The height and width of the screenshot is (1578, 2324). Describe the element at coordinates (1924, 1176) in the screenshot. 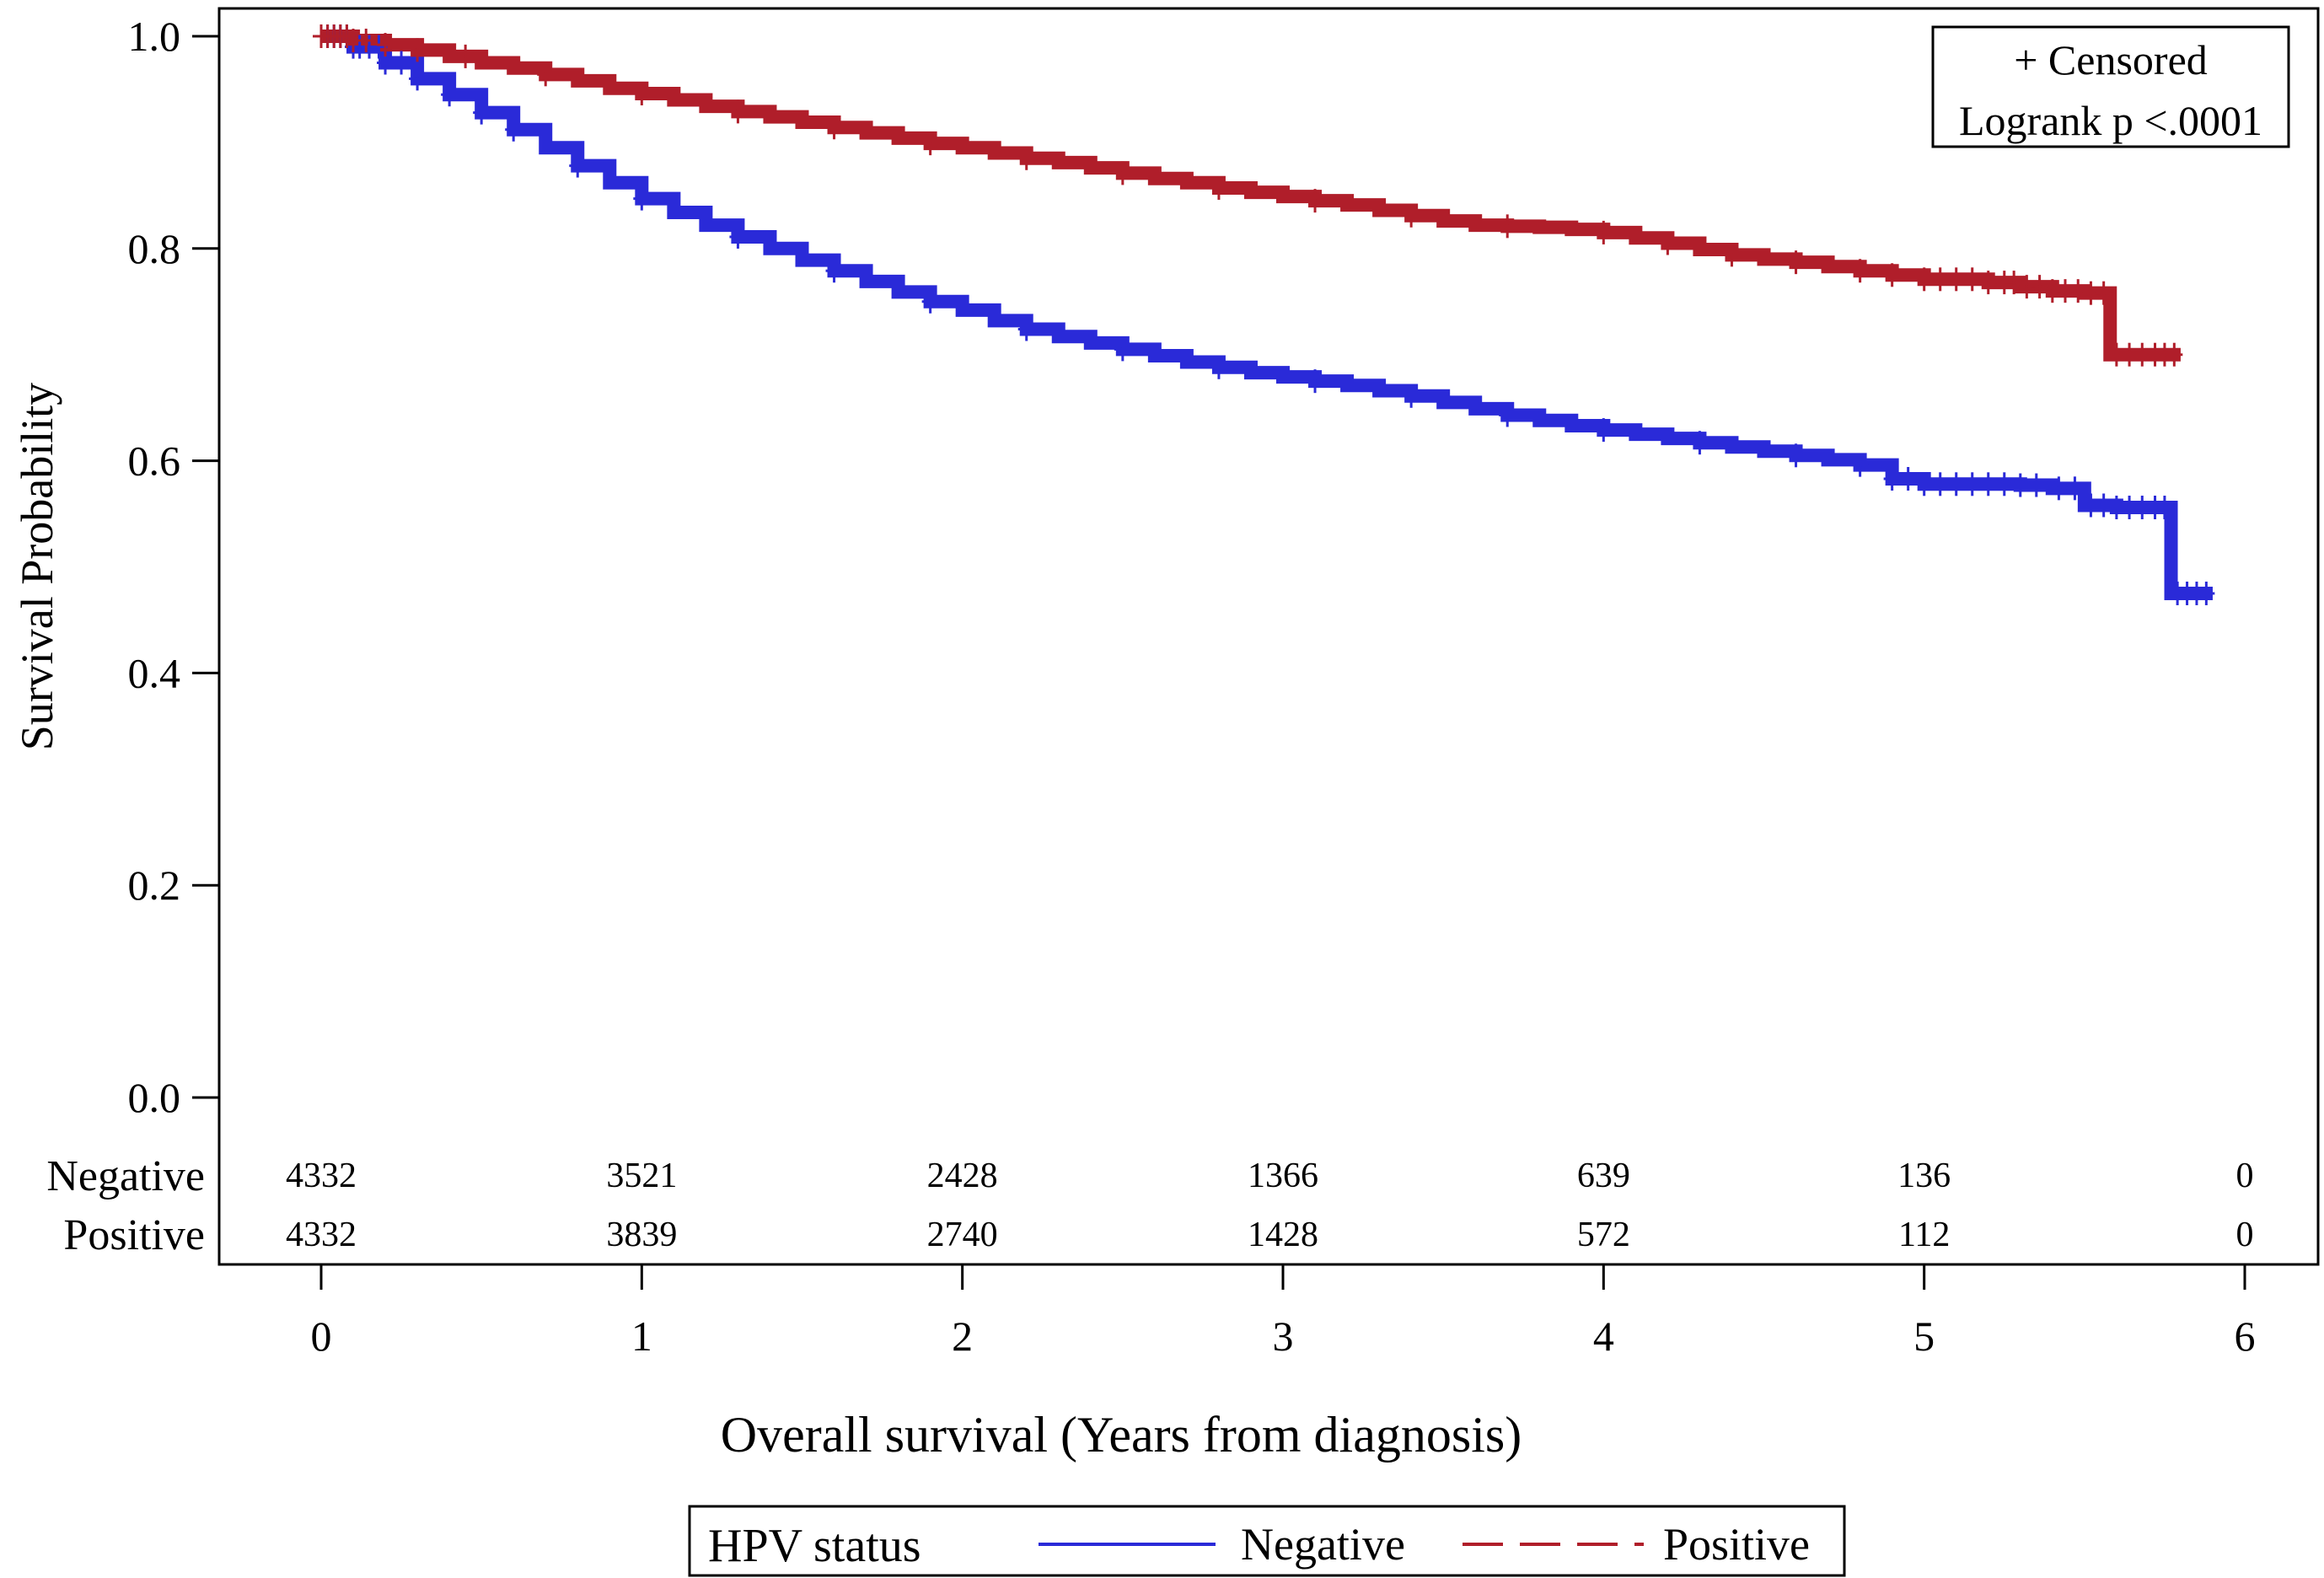

I see `risk-count-negative: 136` at that location.